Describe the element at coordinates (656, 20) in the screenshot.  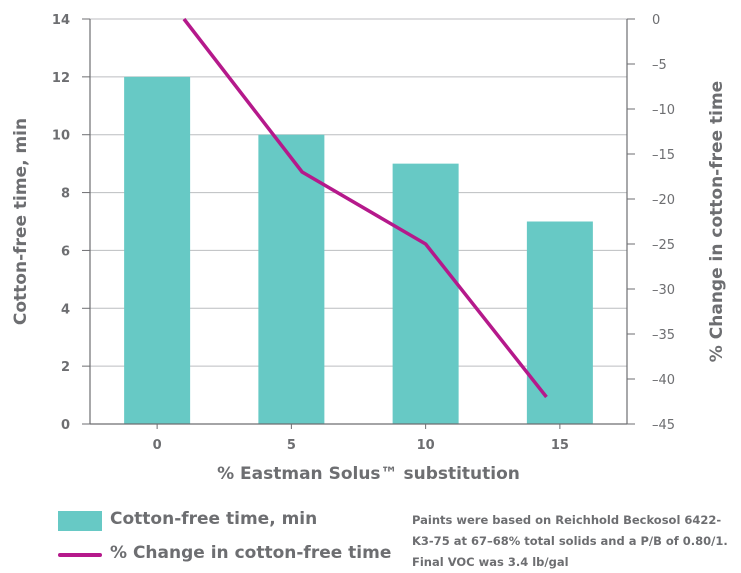
I see `y2-tick-label: 0` at that location.